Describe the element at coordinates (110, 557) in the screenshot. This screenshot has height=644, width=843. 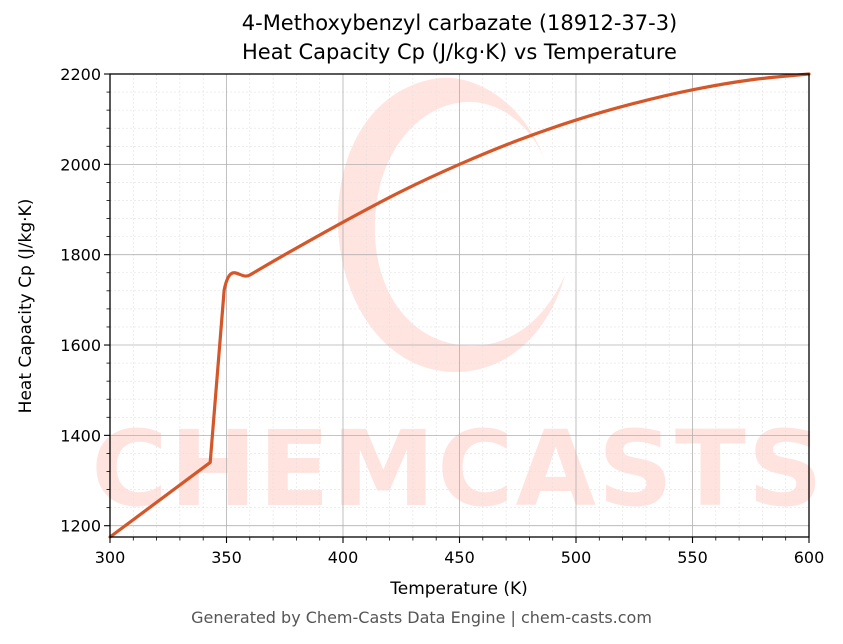
I see `x-tick-label: 300` at that location.